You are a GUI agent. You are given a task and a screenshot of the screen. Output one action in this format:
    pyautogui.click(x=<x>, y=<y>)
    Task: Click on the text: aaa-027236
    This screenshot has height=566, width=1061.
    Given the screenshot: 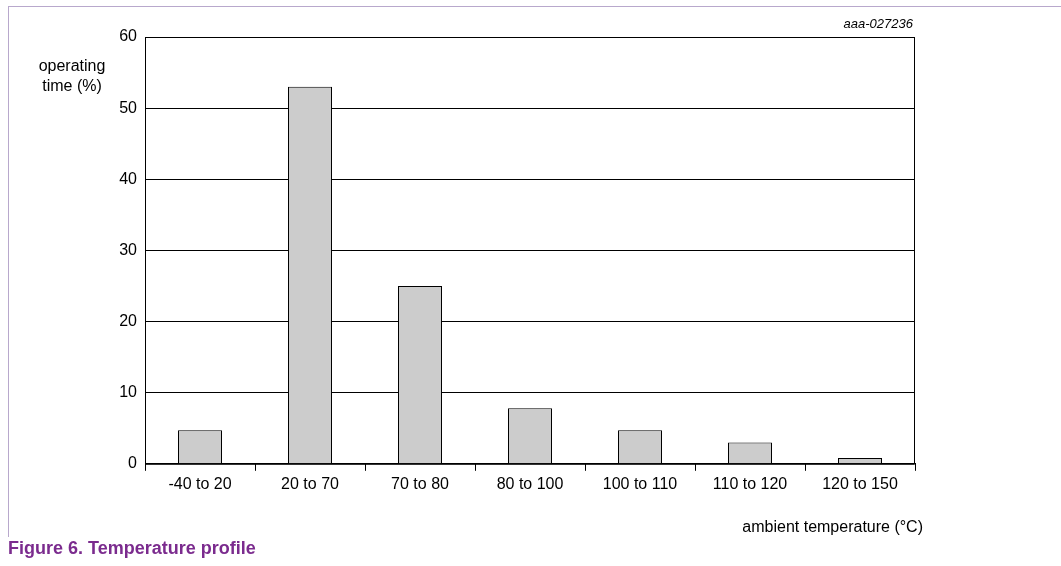 What is the action you would take?
    pyautogui.click(x=878, y=24)
    